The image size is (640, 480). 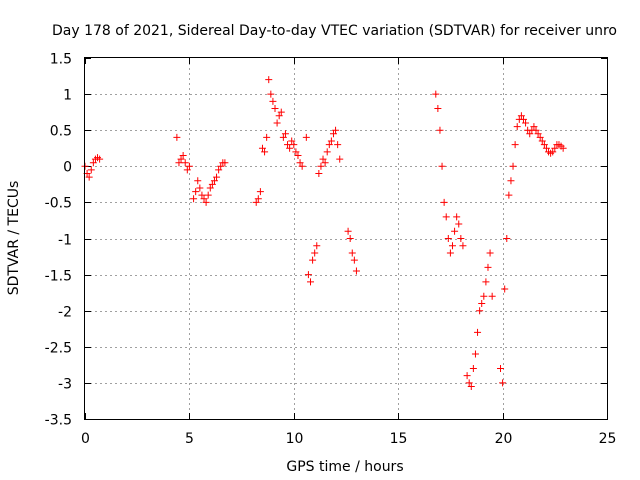 I want to click on y-tick-label: -2, so click(x=65, y=313).